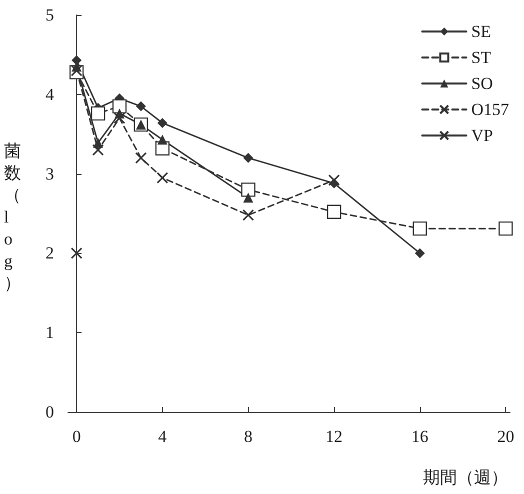 This screenshot has width=524, height=494. Describe the element at coordinates (12, 217) in the screenshot. I see `y-axis-title: 菌数（log）` at that location.